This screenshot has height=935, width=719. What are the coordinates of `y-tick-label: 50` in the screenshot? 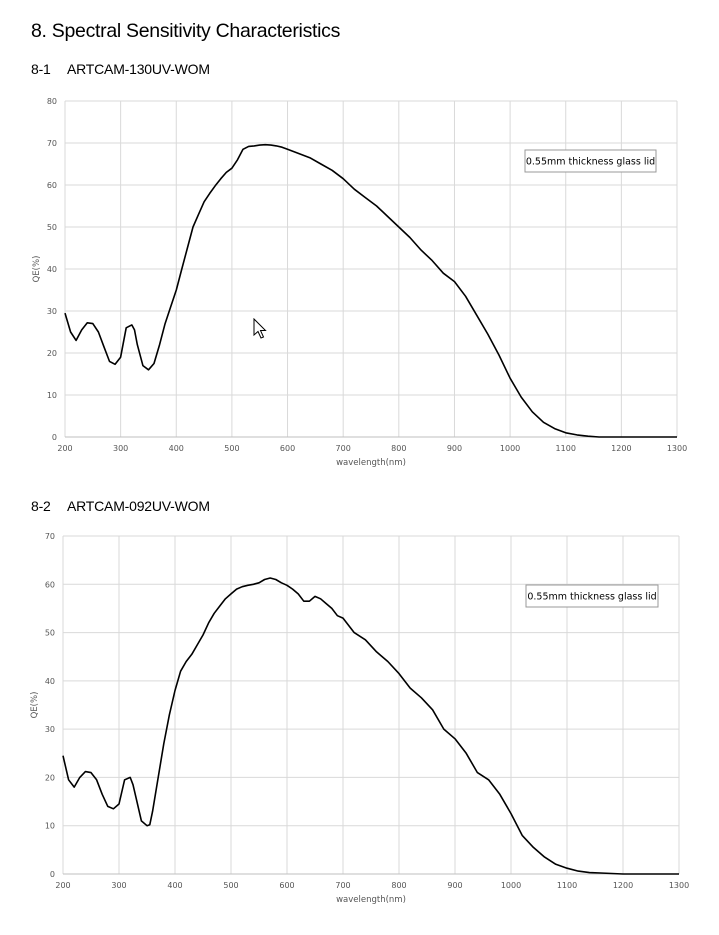 It's located at (52, 227).